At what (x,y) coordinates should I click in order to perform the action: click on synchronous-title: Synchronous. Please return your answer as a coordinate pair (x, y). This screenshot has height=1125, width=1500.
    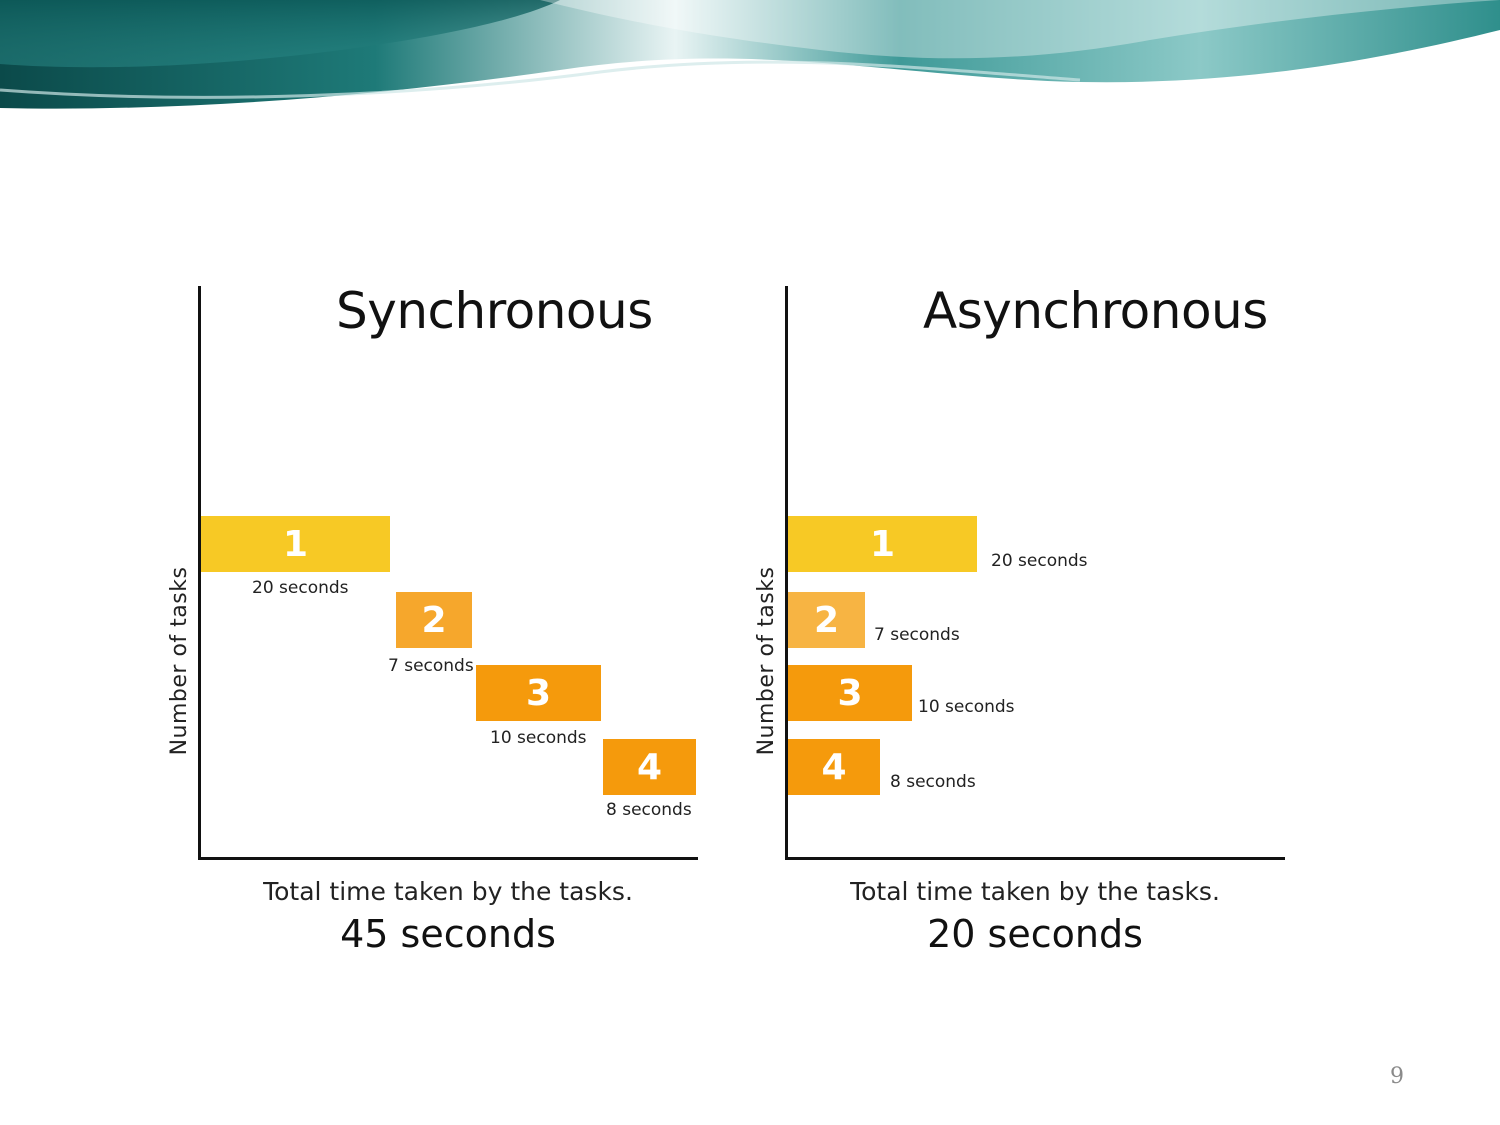
    Looking at the image, I should click on (494, 311).